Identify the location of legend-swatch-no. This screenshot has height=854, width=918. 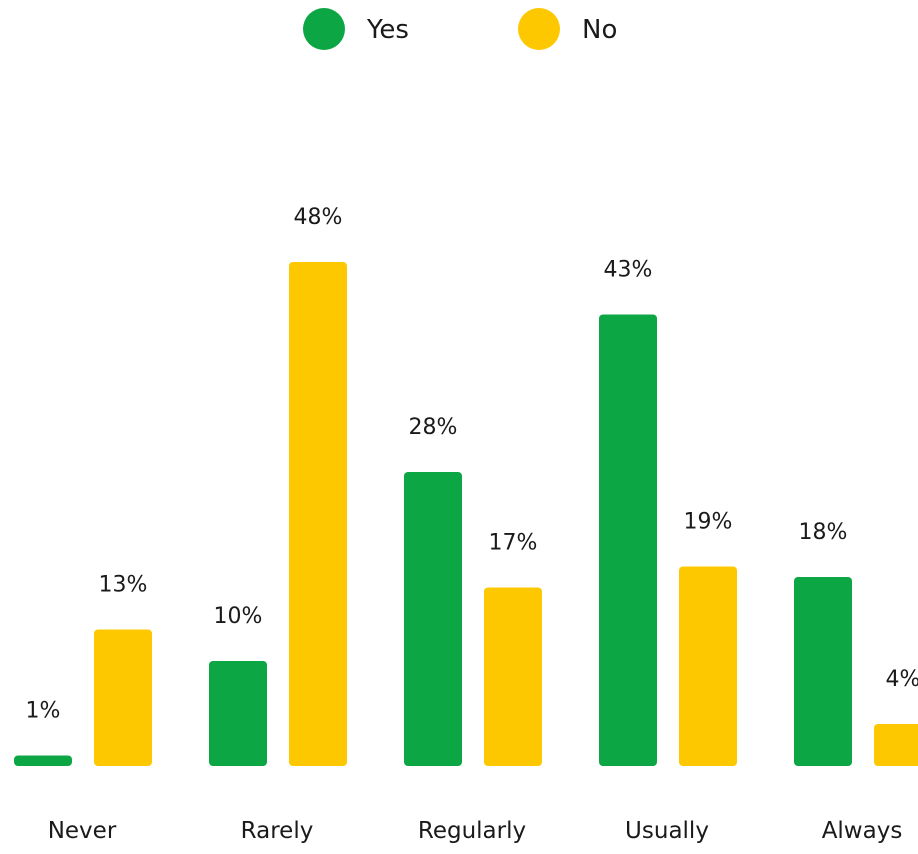
(539, 29).